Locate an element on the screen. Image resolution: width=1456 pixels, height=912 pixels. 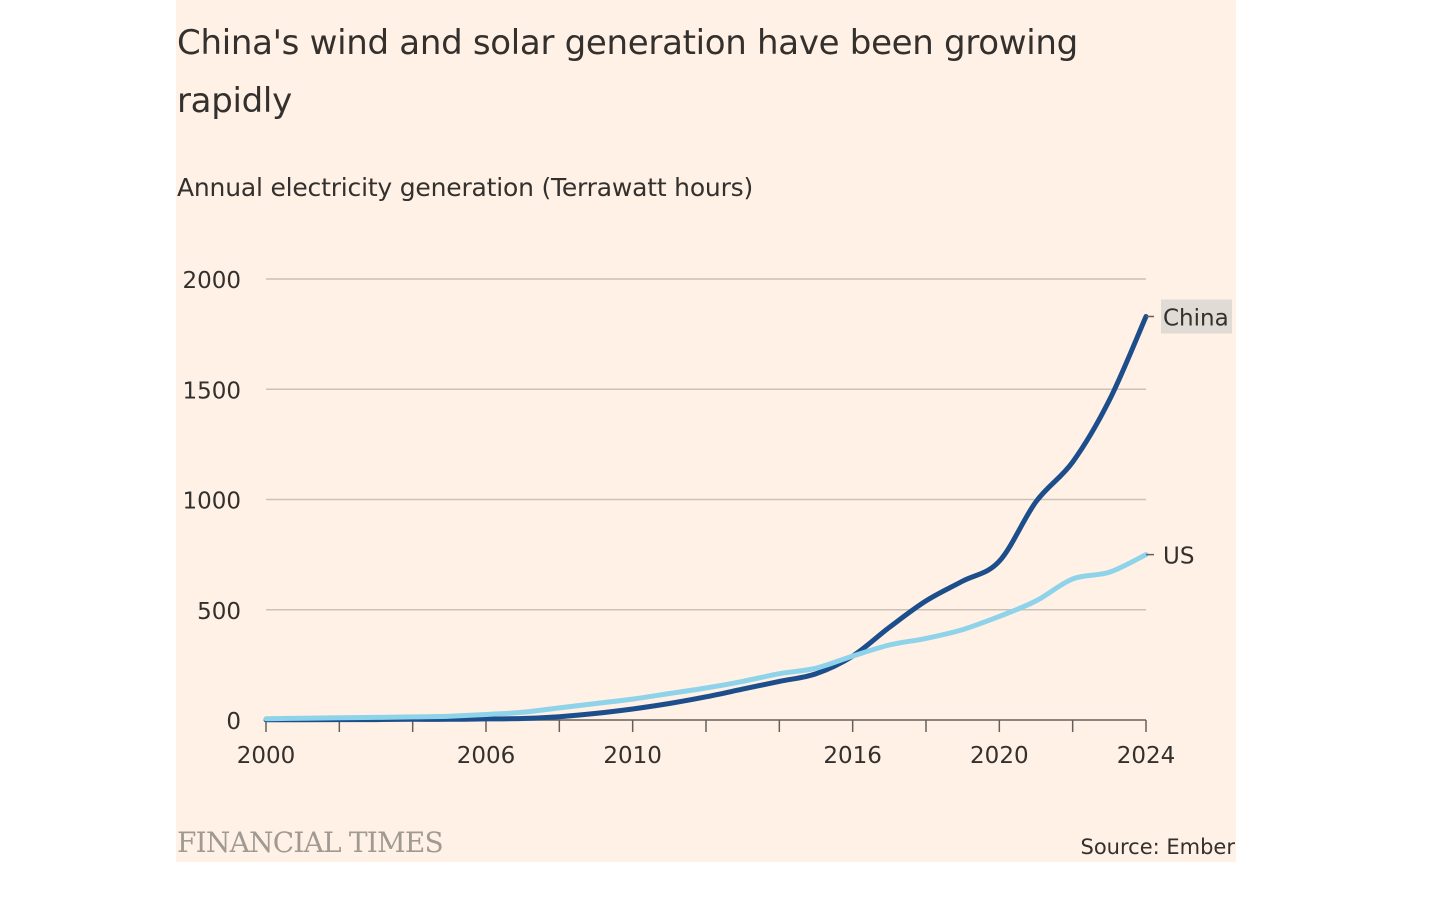
x-tick-label-2016: 2016 is located at coordinates (852, 756).